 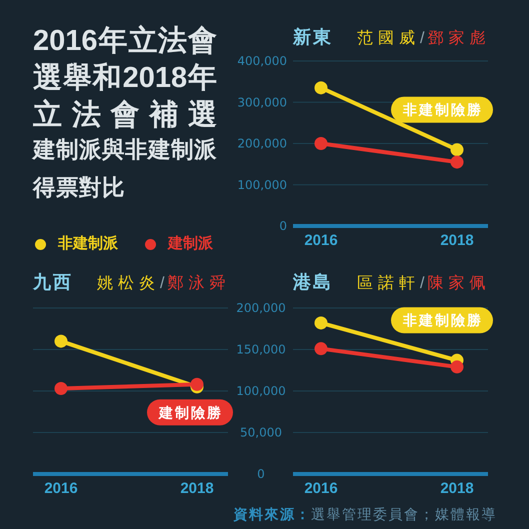 I want to click on pill-badge: 建制險勝, so click(x=190, y=412).